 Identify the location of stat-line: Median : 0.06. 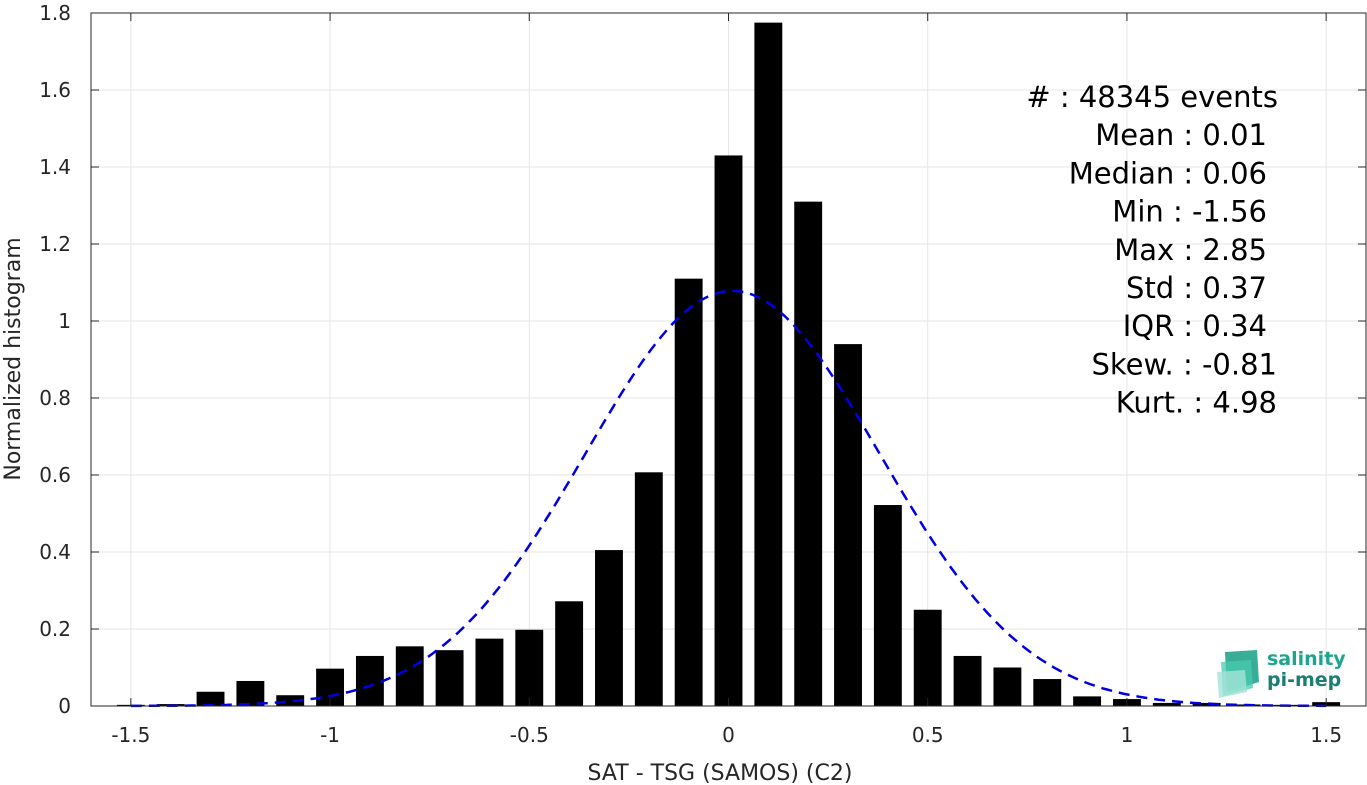
(1168, 173).